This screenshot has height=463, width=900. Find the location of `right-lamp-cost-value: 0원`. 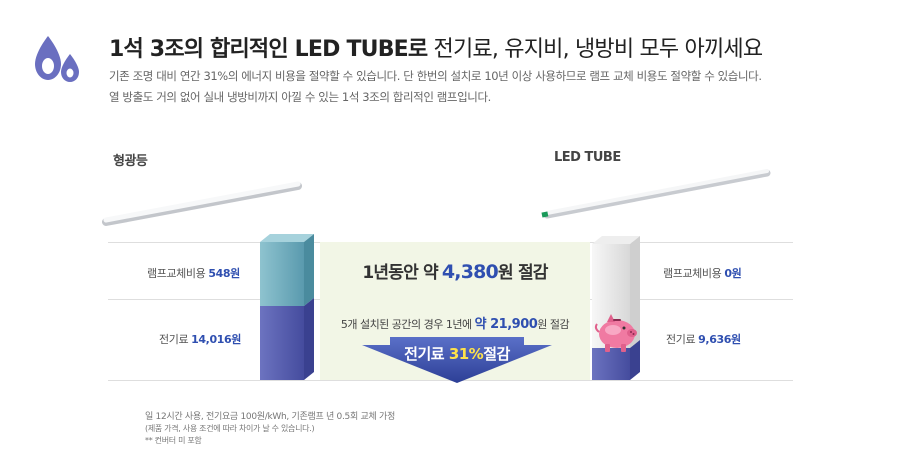

right-lamp-cost-value: 0원 is located at coordinates (733, 273).